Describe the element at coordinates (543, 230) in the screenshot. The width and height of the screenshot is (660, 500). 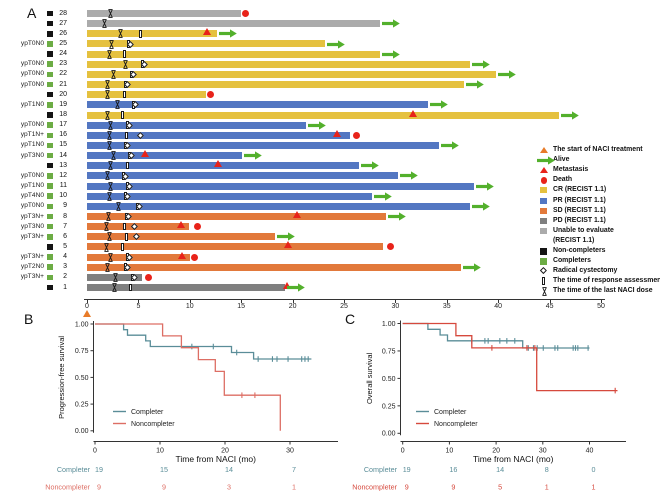
I see `unable-square-icon` at that location.